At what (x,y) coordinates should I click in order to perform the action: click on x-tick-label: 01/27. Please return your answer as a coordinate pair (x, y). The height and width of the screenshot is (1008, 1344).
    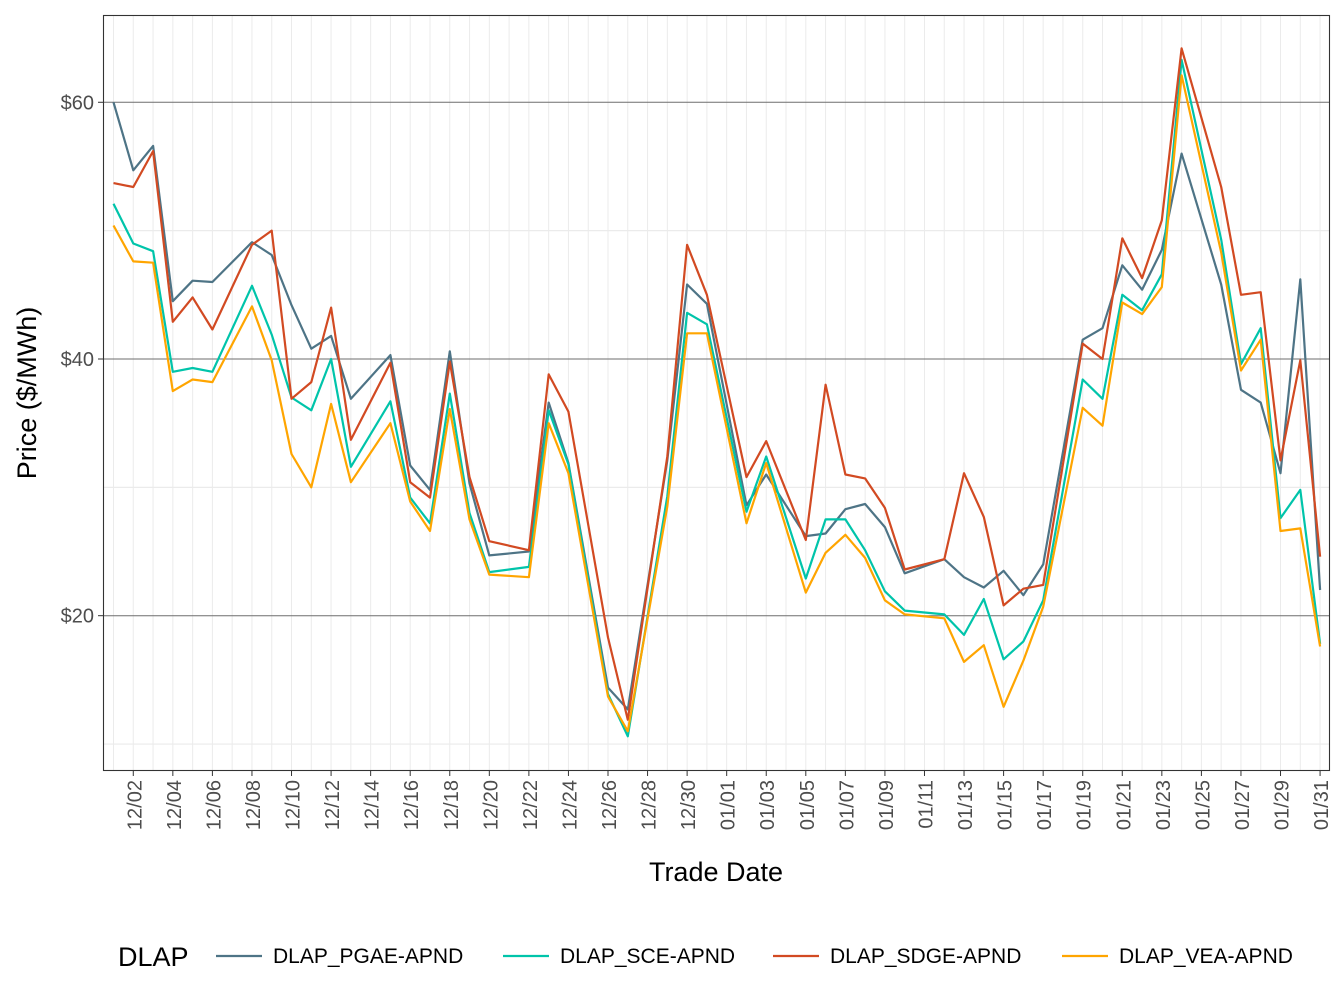
    Looking at the image, I should click on (1243, 805).